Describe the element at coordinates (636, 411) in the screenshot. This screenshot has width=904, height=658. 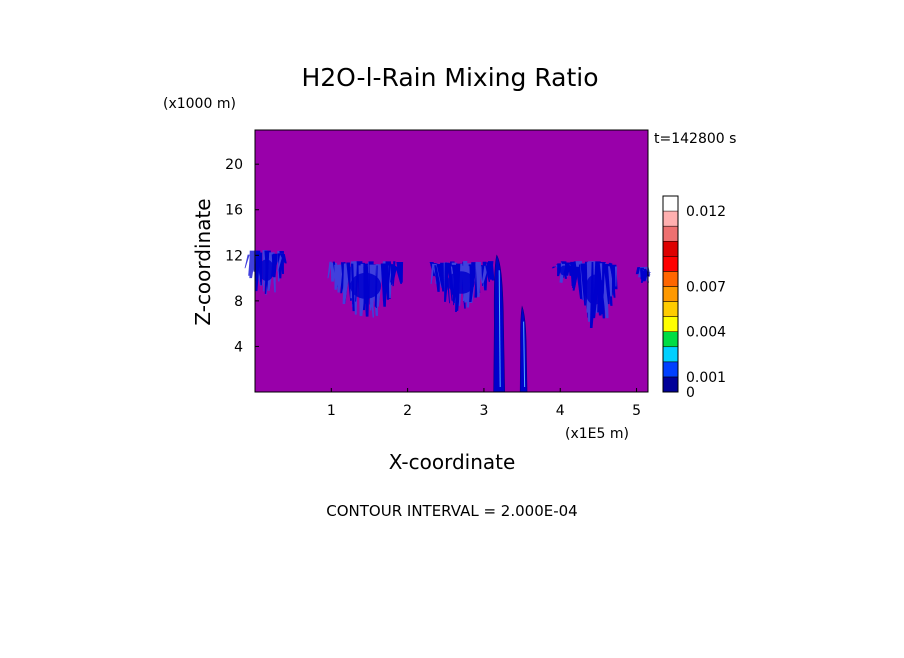
I see `x-tick-label: 5` at that location.